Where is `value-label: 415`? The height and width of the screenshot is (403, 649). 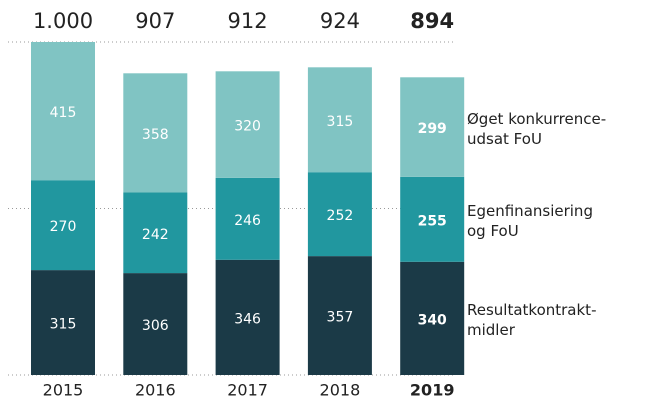 value-label: 415 is located at coordinates (63, 113).